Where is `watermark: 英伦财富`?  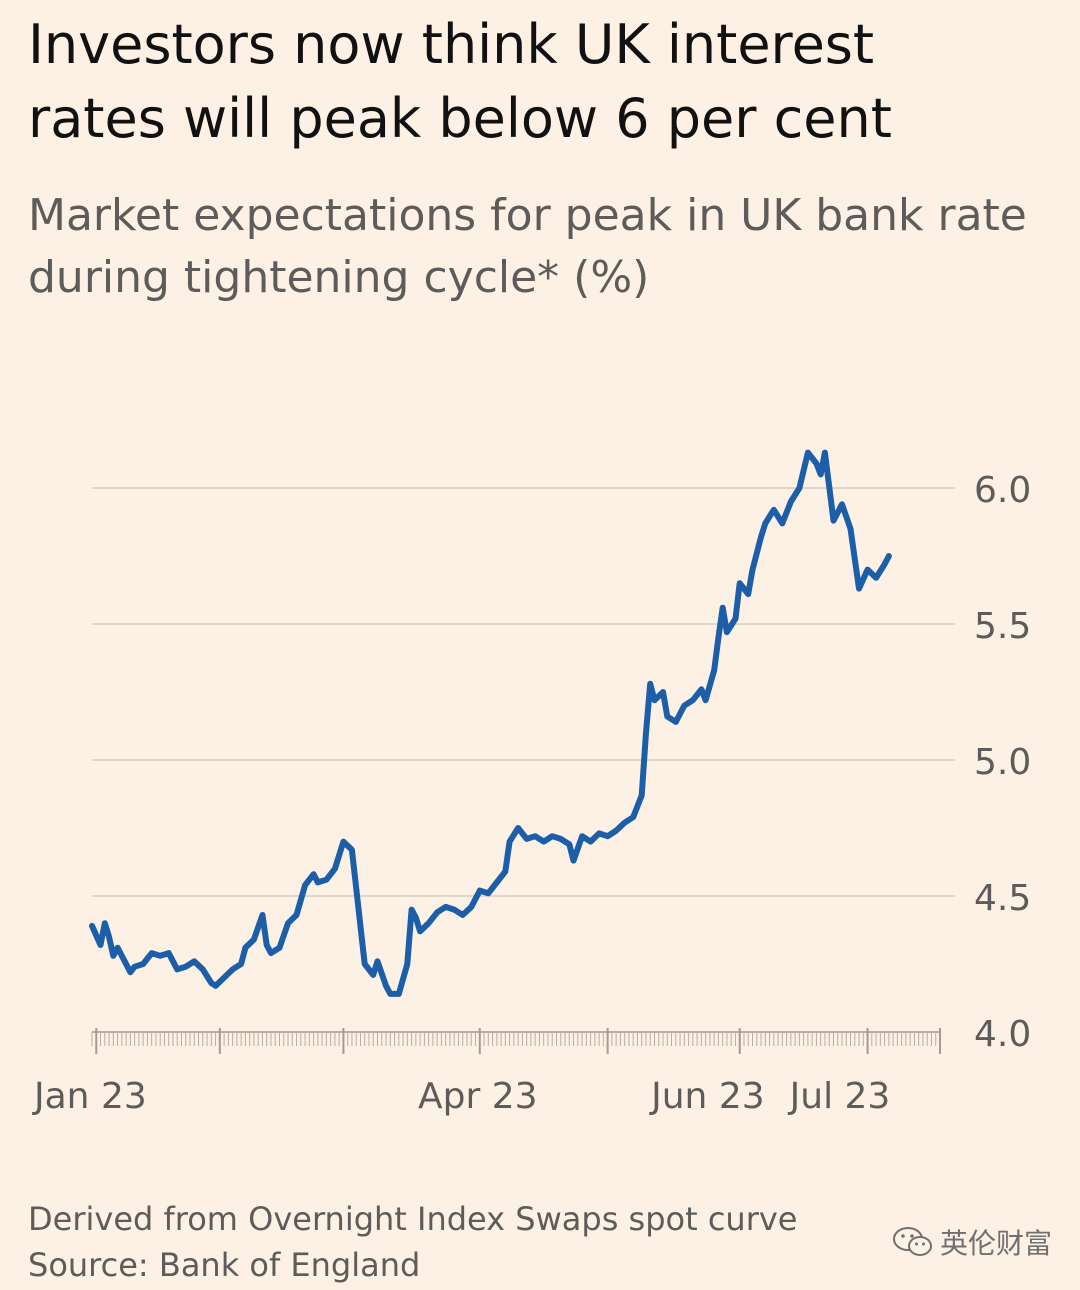
watermark: 英伦财富 is located at coordinates (972, 1242).